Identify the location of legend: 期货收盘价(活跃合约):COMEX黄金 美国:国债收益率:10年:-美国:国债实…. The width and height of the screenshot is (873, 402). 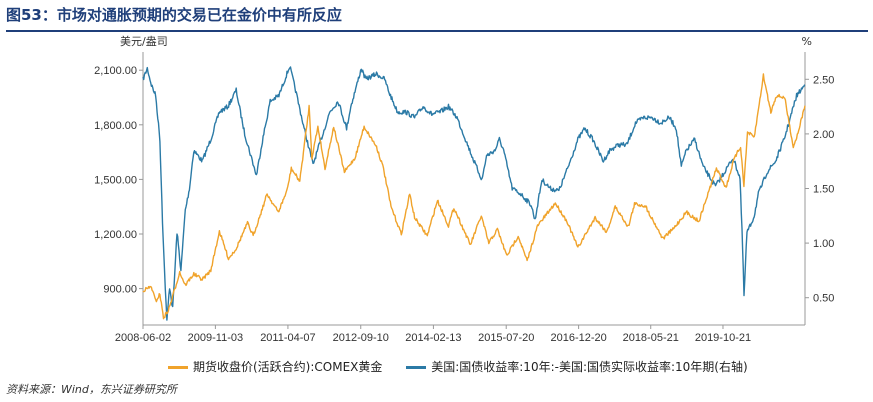
(468, 366).